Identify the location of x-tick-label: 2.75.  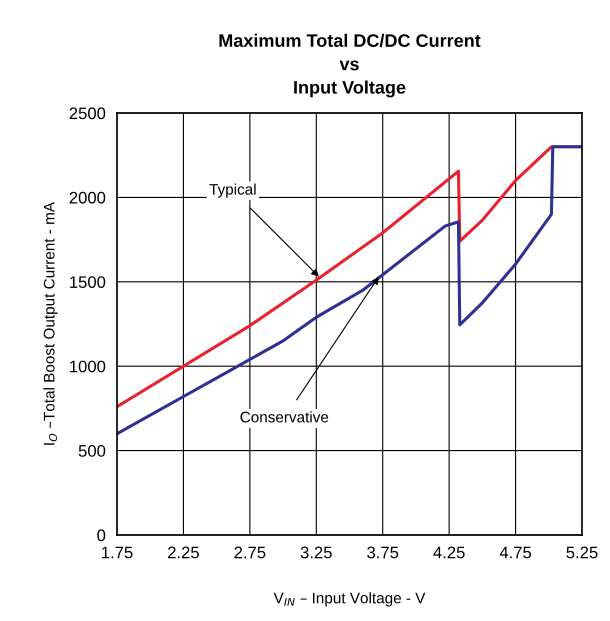
(250, 552).